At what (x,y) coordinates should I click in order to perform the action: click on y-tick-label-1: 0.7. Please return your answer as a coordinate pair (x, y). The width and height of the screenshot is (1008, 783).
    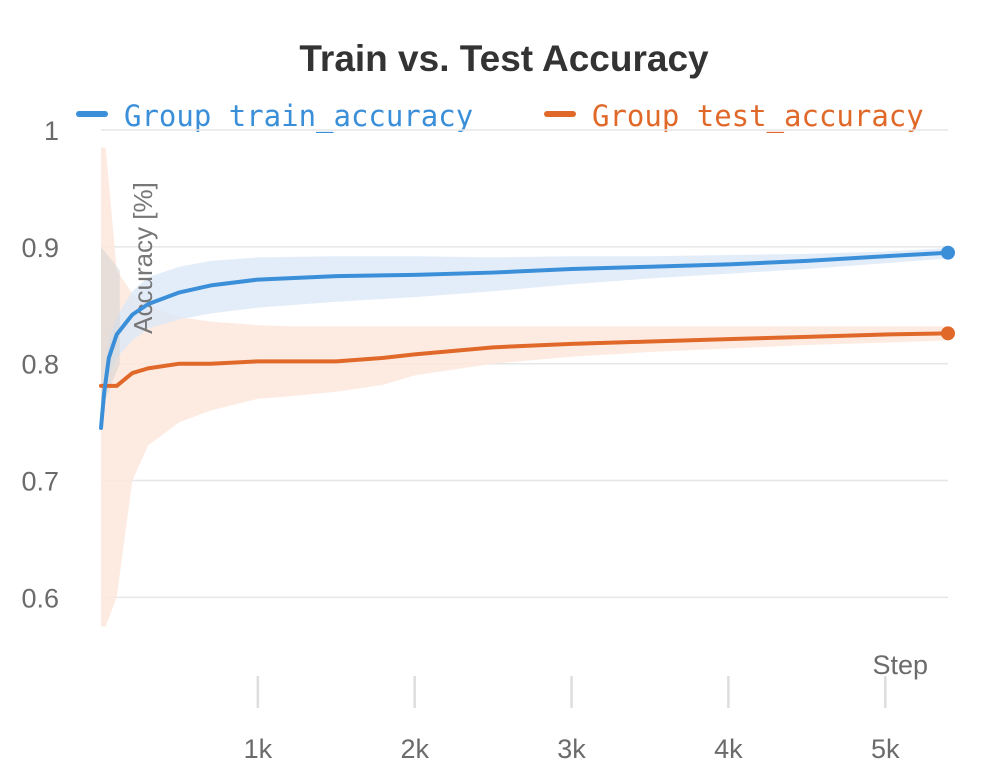
    Looking at the image, I should click on (40, 482).